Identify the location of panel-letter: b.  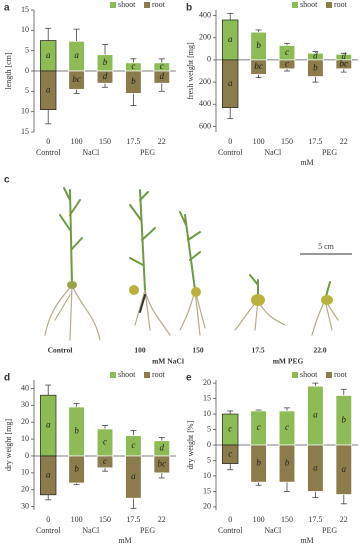
(189, 8).